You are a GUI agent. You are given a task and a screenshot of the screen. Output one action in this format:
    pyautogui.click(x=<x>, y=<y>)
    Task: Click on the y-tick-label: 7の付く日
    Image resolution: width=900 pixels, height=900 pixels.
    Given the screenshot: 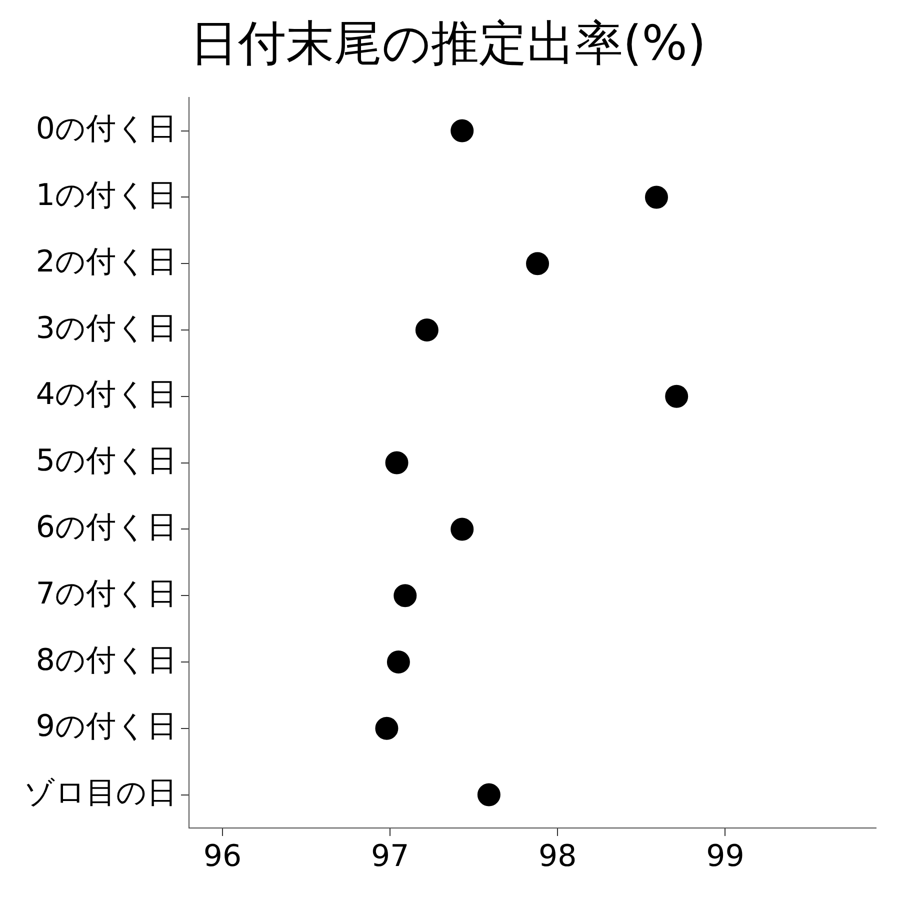 What is the action you would take?
    pyautogui.click(x=106, y=594)
    